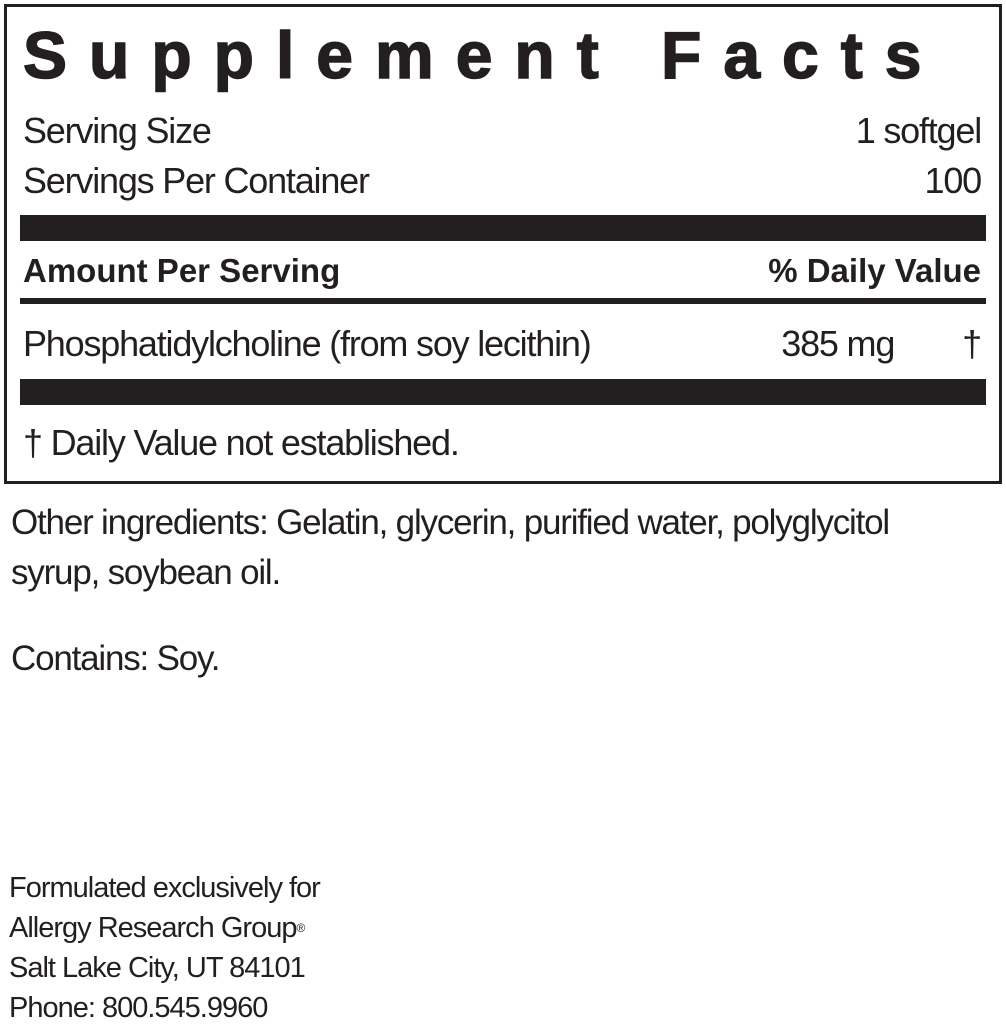 This screenshot has height=1028, width=1006. What do you see at coordinates (157, 968) in the screenshot?
I see `footer-line-3: Salt Lake City, UT 84101` at bounding box center [157, 968].